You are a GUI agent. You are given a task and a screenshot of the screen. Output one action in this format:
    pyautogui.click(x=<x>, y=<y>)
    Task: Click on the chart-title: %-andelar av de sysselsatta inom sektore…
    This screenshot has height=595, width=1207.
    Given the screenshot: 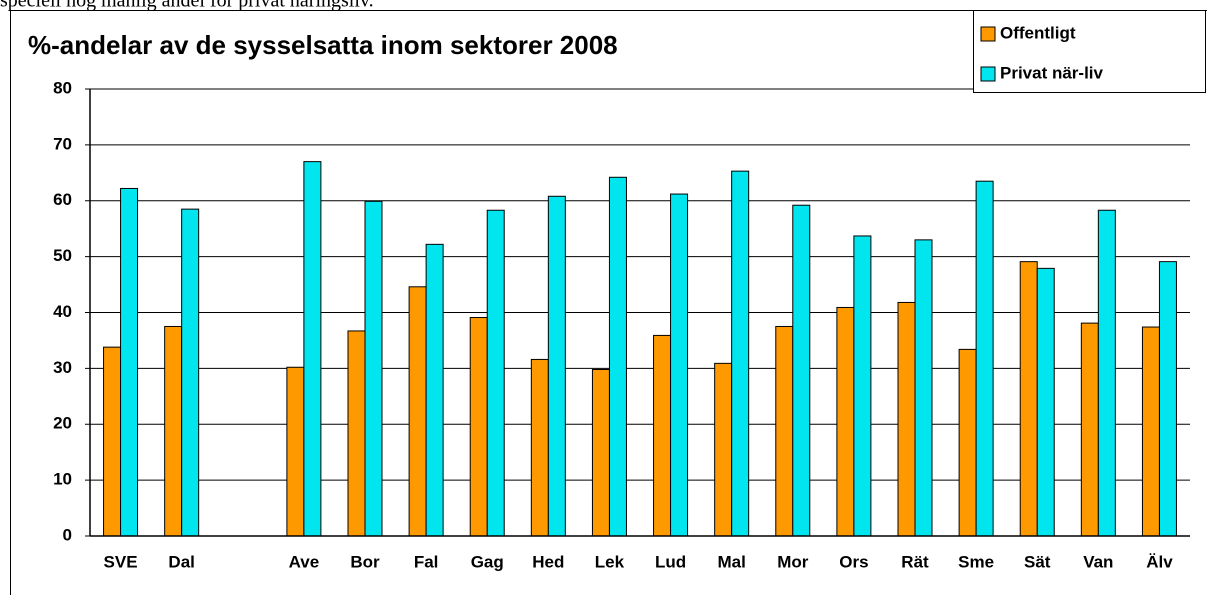 What is the action you would take?
    pyautogui.click(x=323, y=45)
    